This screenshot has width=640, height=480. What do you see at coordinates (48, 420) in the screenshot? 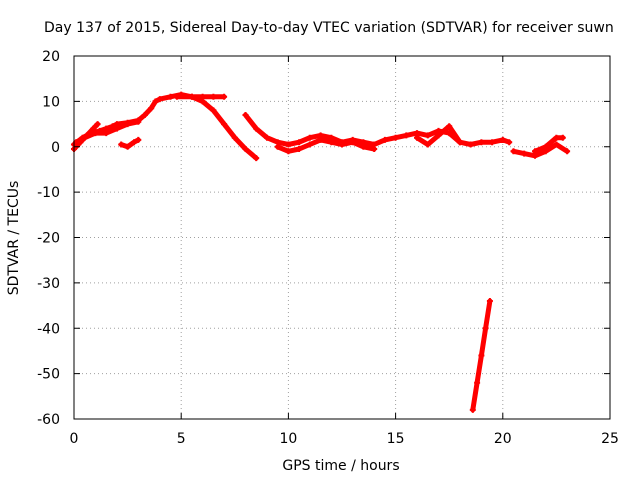
I see `y-tick-label: -60` at bounding box center [48, 420].